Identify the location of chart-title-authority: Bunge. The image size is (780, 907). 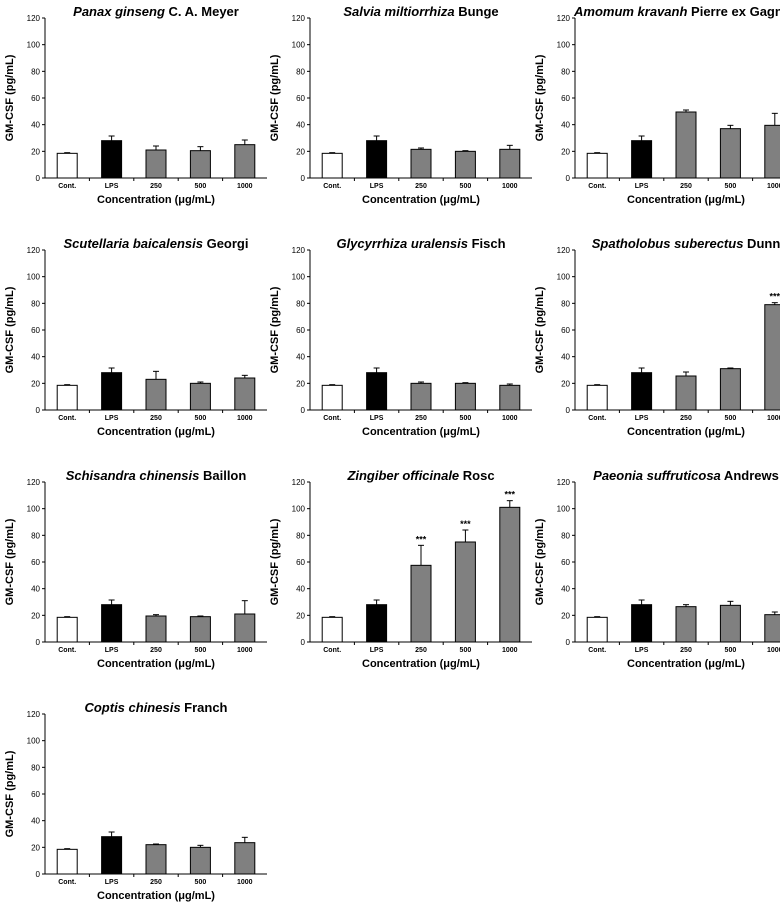
(477, 11).